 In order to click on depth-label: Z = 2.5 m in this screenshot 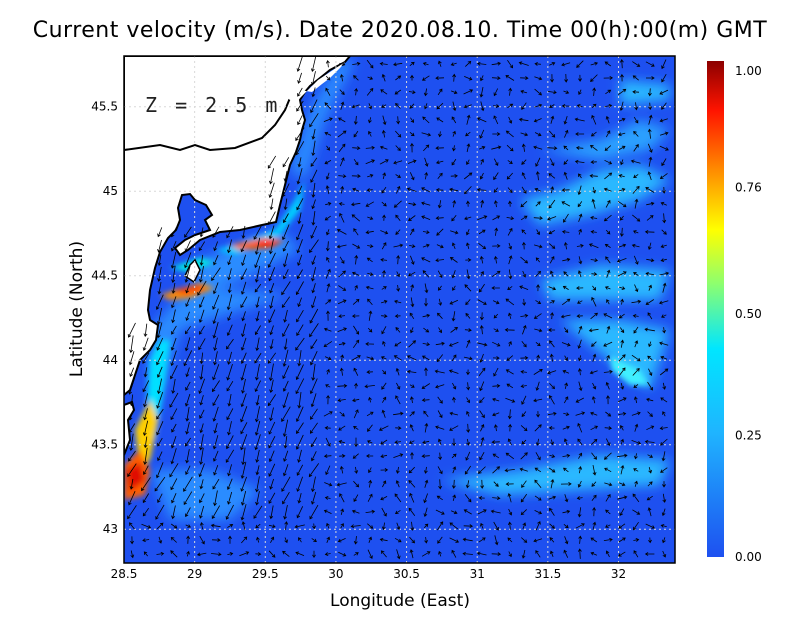, I will do `click(212, 105)`.